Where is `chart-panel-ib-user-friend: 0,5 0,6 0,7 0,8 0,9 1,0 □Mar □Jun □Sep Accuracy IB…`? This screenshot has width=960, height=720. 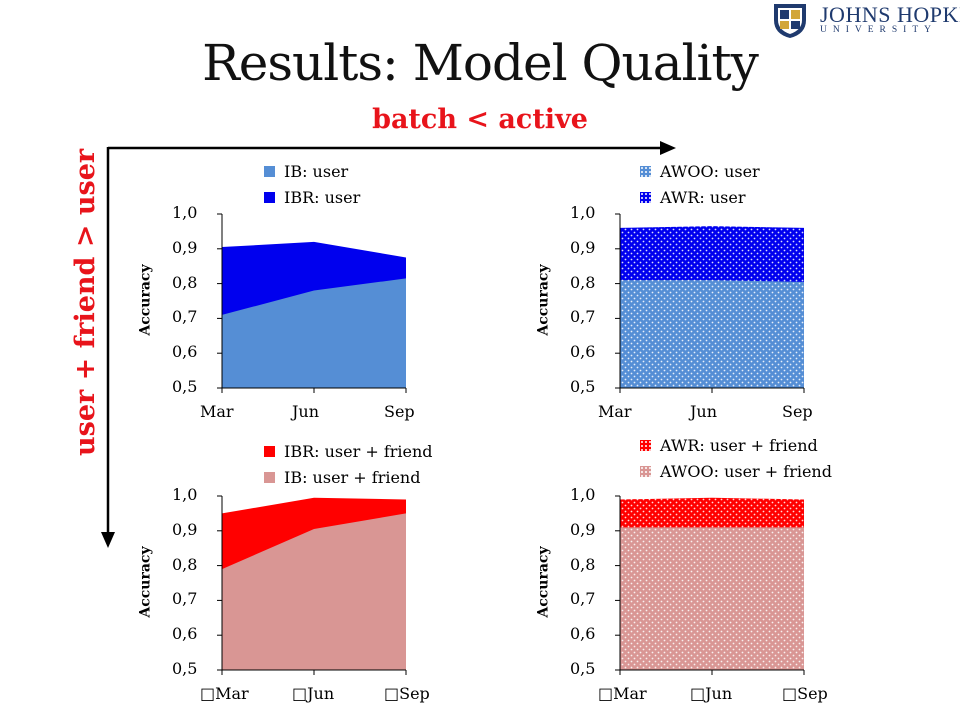
chart-panel-ib-user-friend: 0,5 0,6 0,7 0,8 0,9 1,0 □Mar □Jun □Sep Accuracy IB… is located at coordinates (290, 572).